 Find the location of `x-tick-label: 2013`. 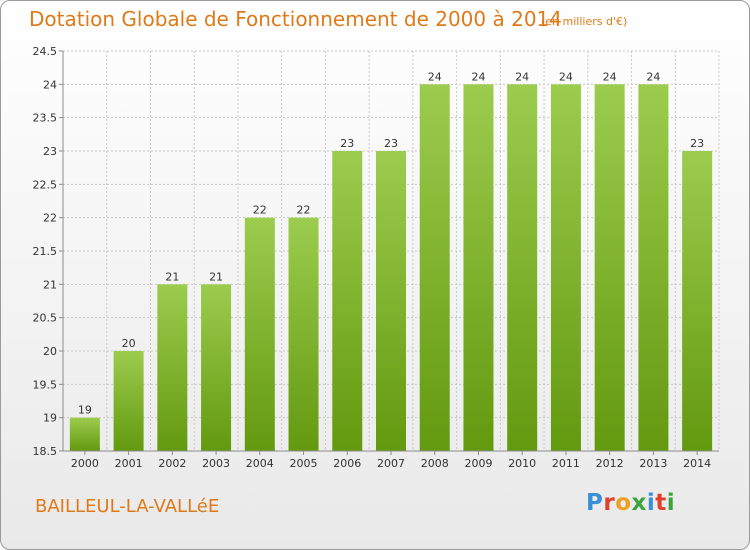

x-tick-label: 2013 is located at coordinates (653, 463).